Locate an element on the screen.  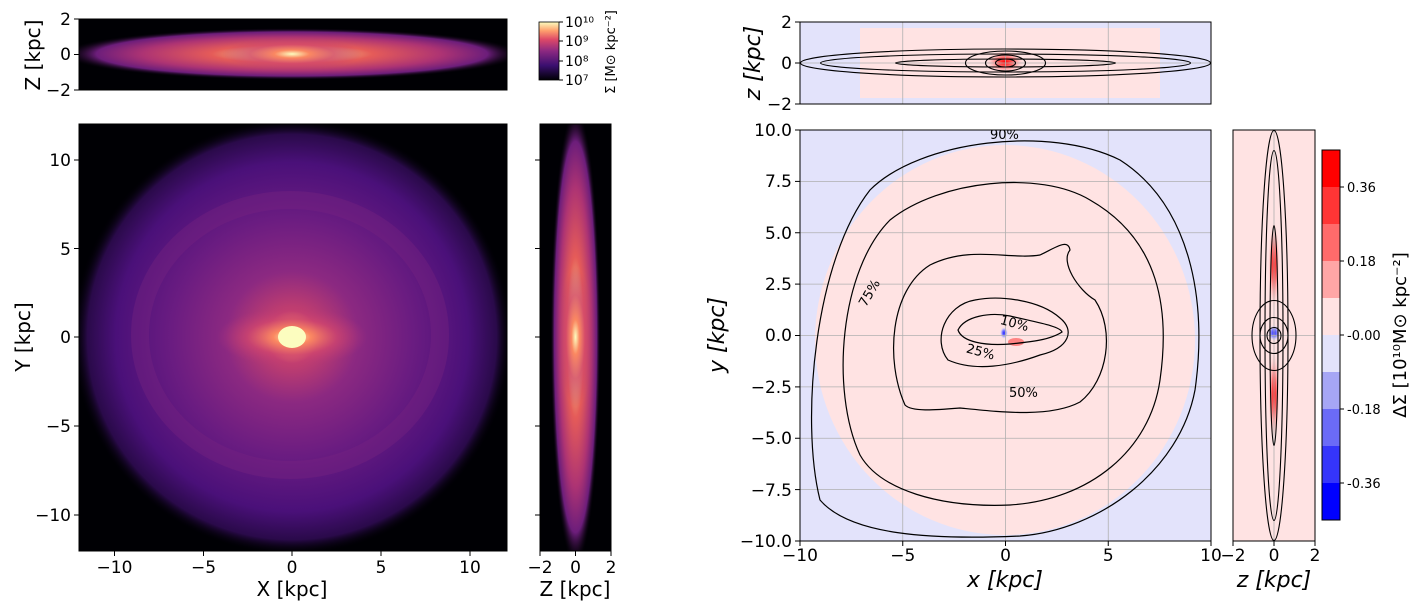
right-colorbar-tick-0.18: 0.18 is located at coordinates (1361, 262).